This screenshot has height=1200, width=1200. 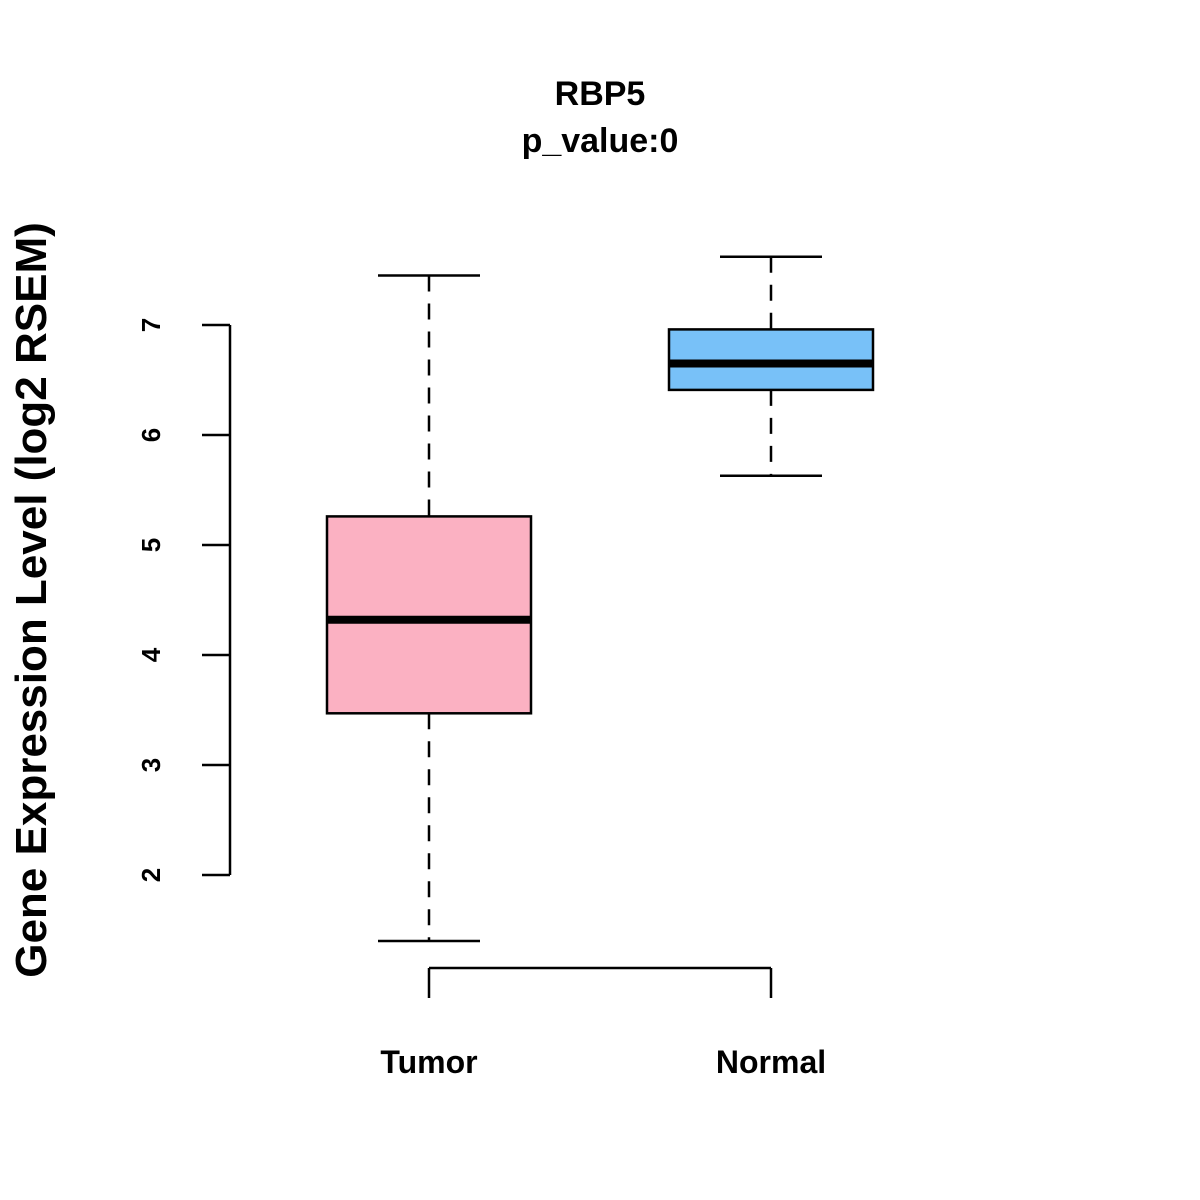 What do you see at coordinates (31, 600) in the screenshot?
I see `y-axis-label: Gene Expression Level (log2 RSEM)` at bounding box center [31, 600].